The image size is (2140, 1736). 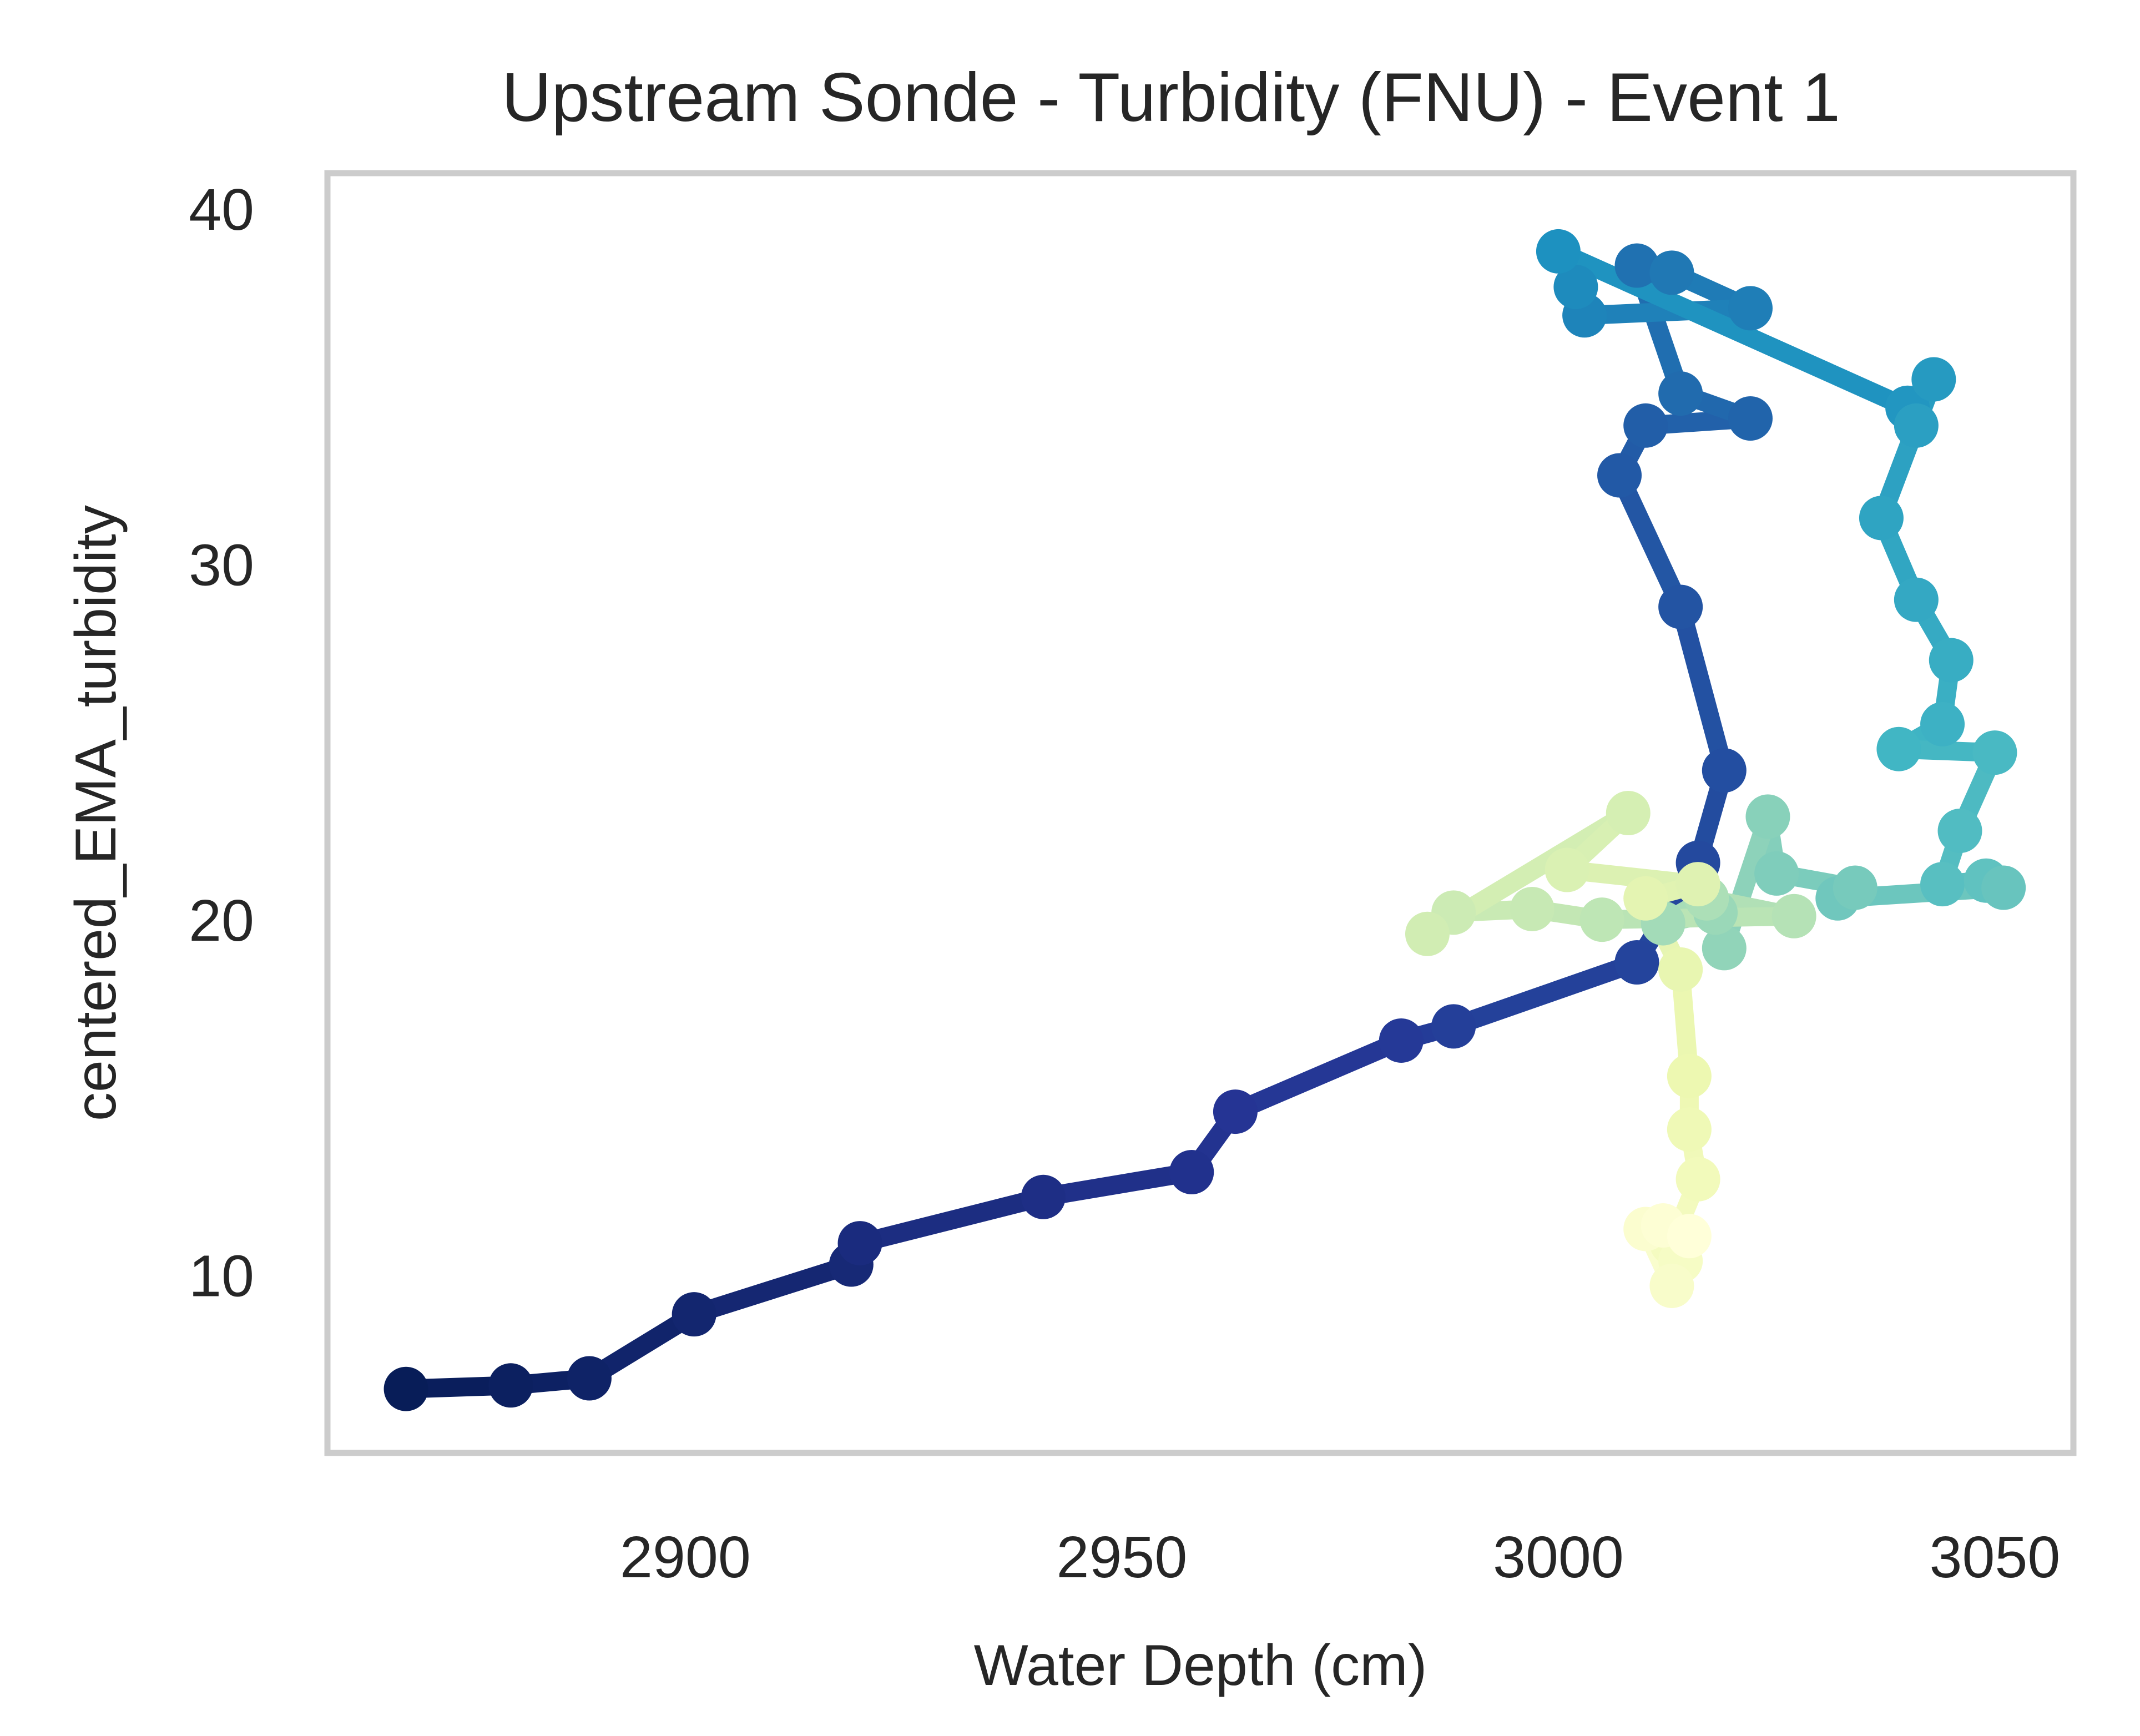 I want to click on x-tick-label: 2900, so click(x=686, y=1557).